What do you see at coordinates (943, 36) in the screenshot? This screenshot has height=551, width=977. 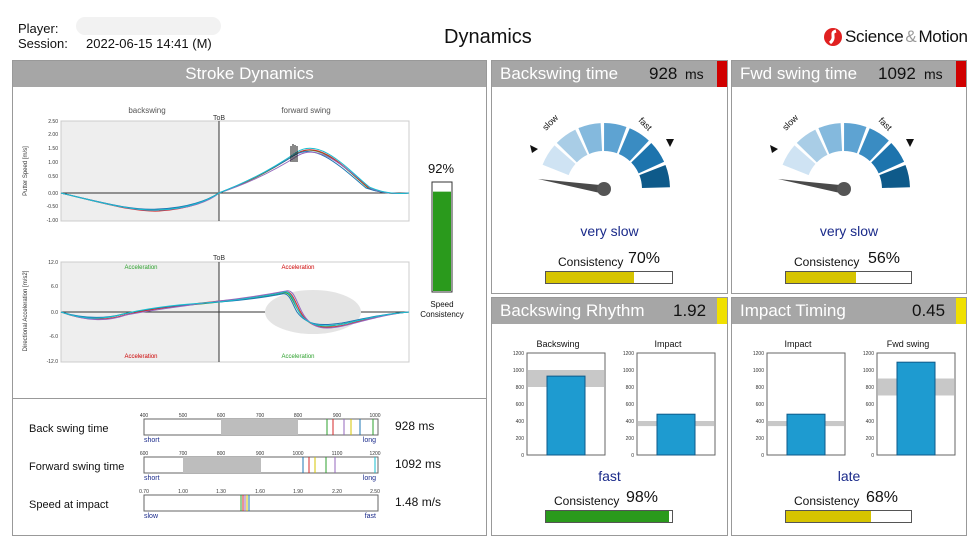 I see `brand-name-b: Motion` at bounding box center [943, 36].